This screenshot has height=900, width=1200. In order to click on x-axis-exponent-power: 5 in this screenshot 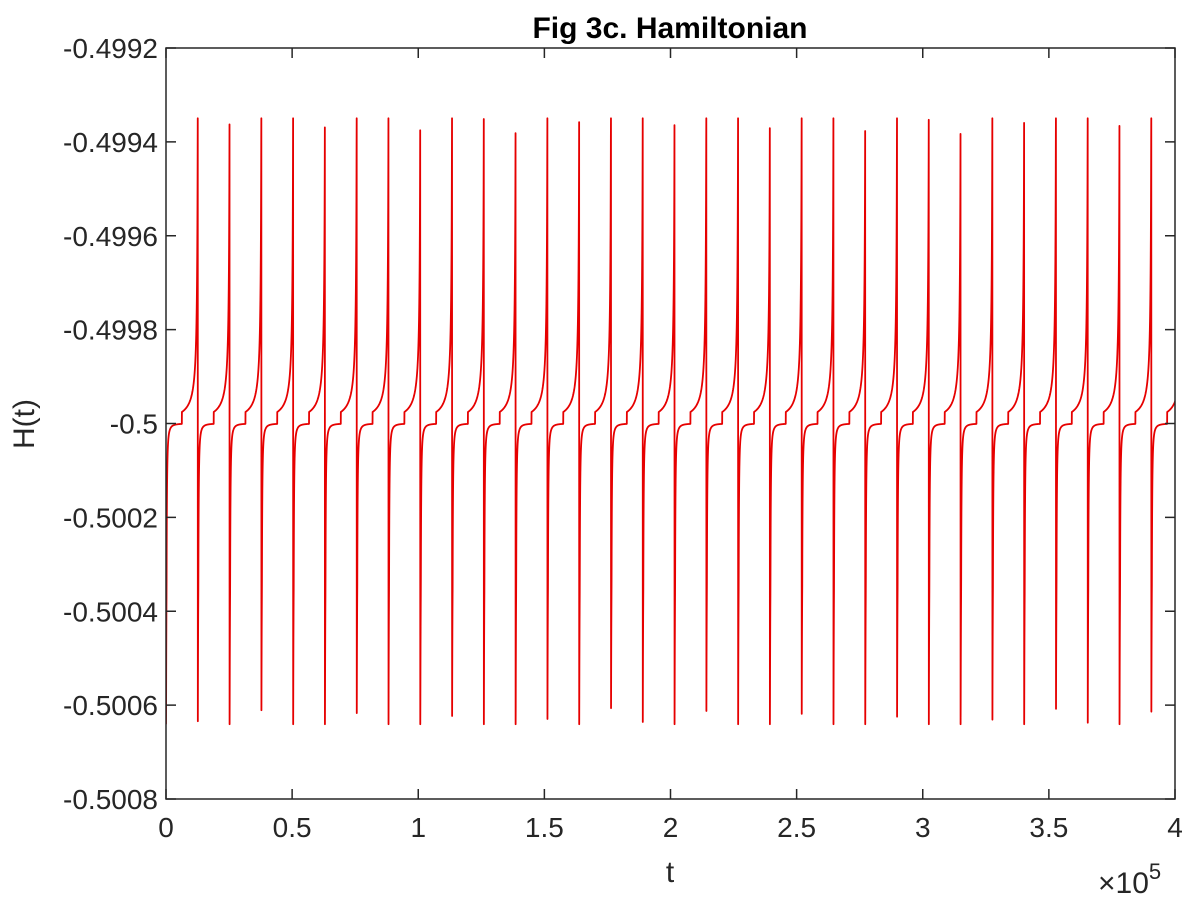, I will do `click(1155, 871)`.